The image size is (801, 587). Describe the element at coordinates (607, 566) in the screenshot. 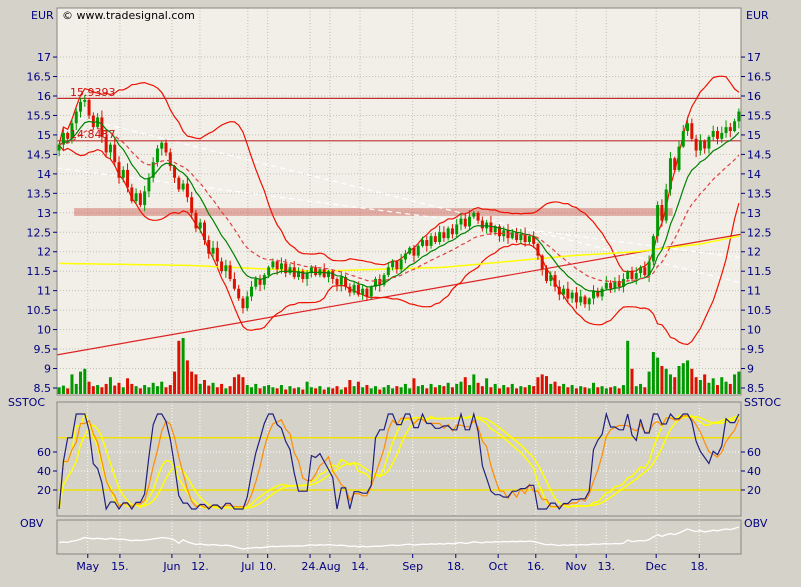

I see `x-axis-label: 13.` at that location.